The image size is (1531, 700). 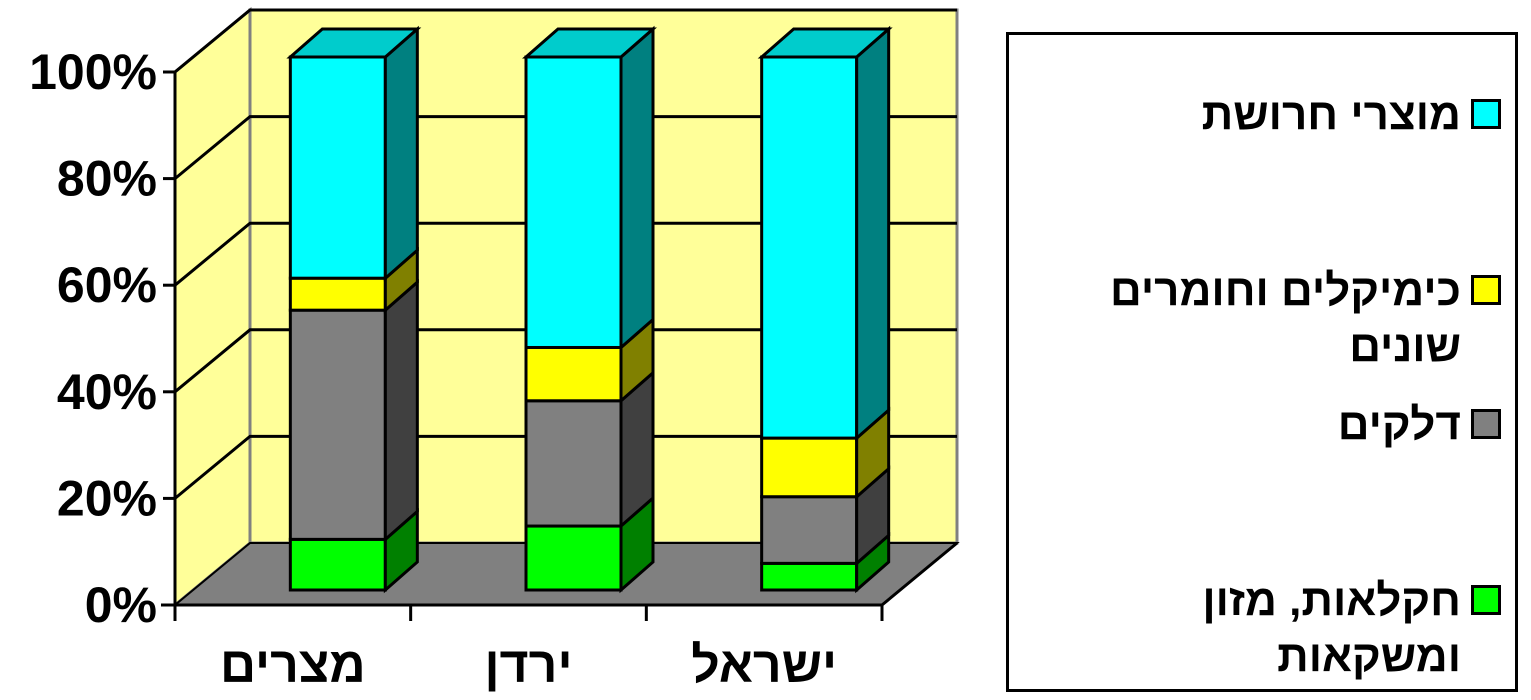 What do you see at coordinates (293, 665) in the screenshot?
I see `category-label: מצרים` at bounding box center [293, 665].